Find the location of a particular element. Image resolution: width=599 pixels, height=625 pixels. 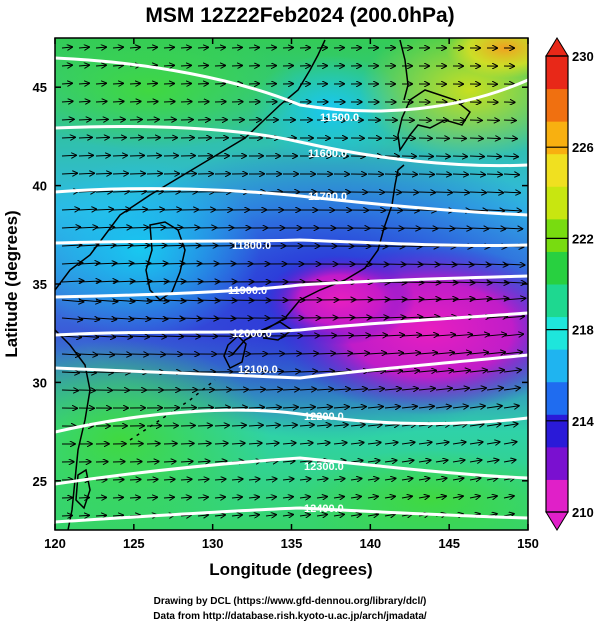

colorbar-segment is located at coordinates (557, 203).